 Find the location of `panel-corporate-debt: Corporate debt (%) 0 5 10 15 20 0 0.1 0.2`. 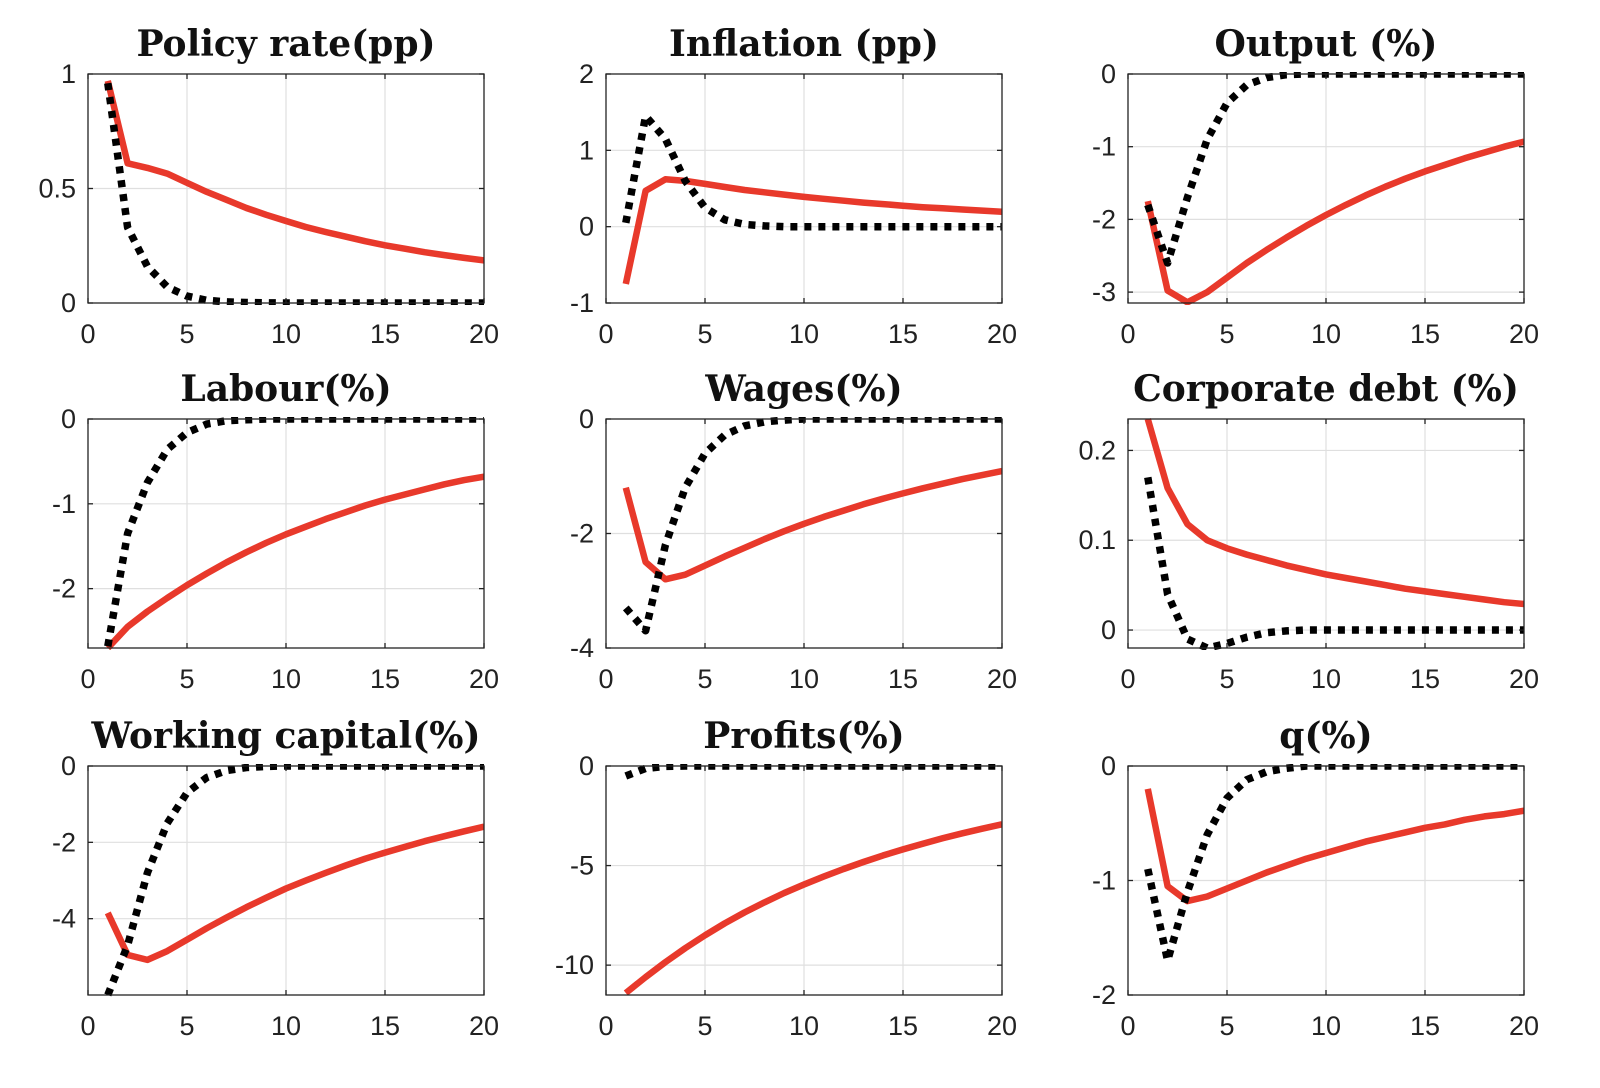

panel-corporate-debt: Corporate debt (%) 0 5 10 15 20 0 0.1 0.2 is located at coordinates (1308, 531).